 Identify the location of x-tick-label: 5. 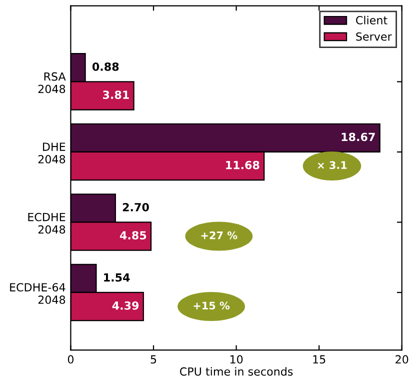
(153, 359).